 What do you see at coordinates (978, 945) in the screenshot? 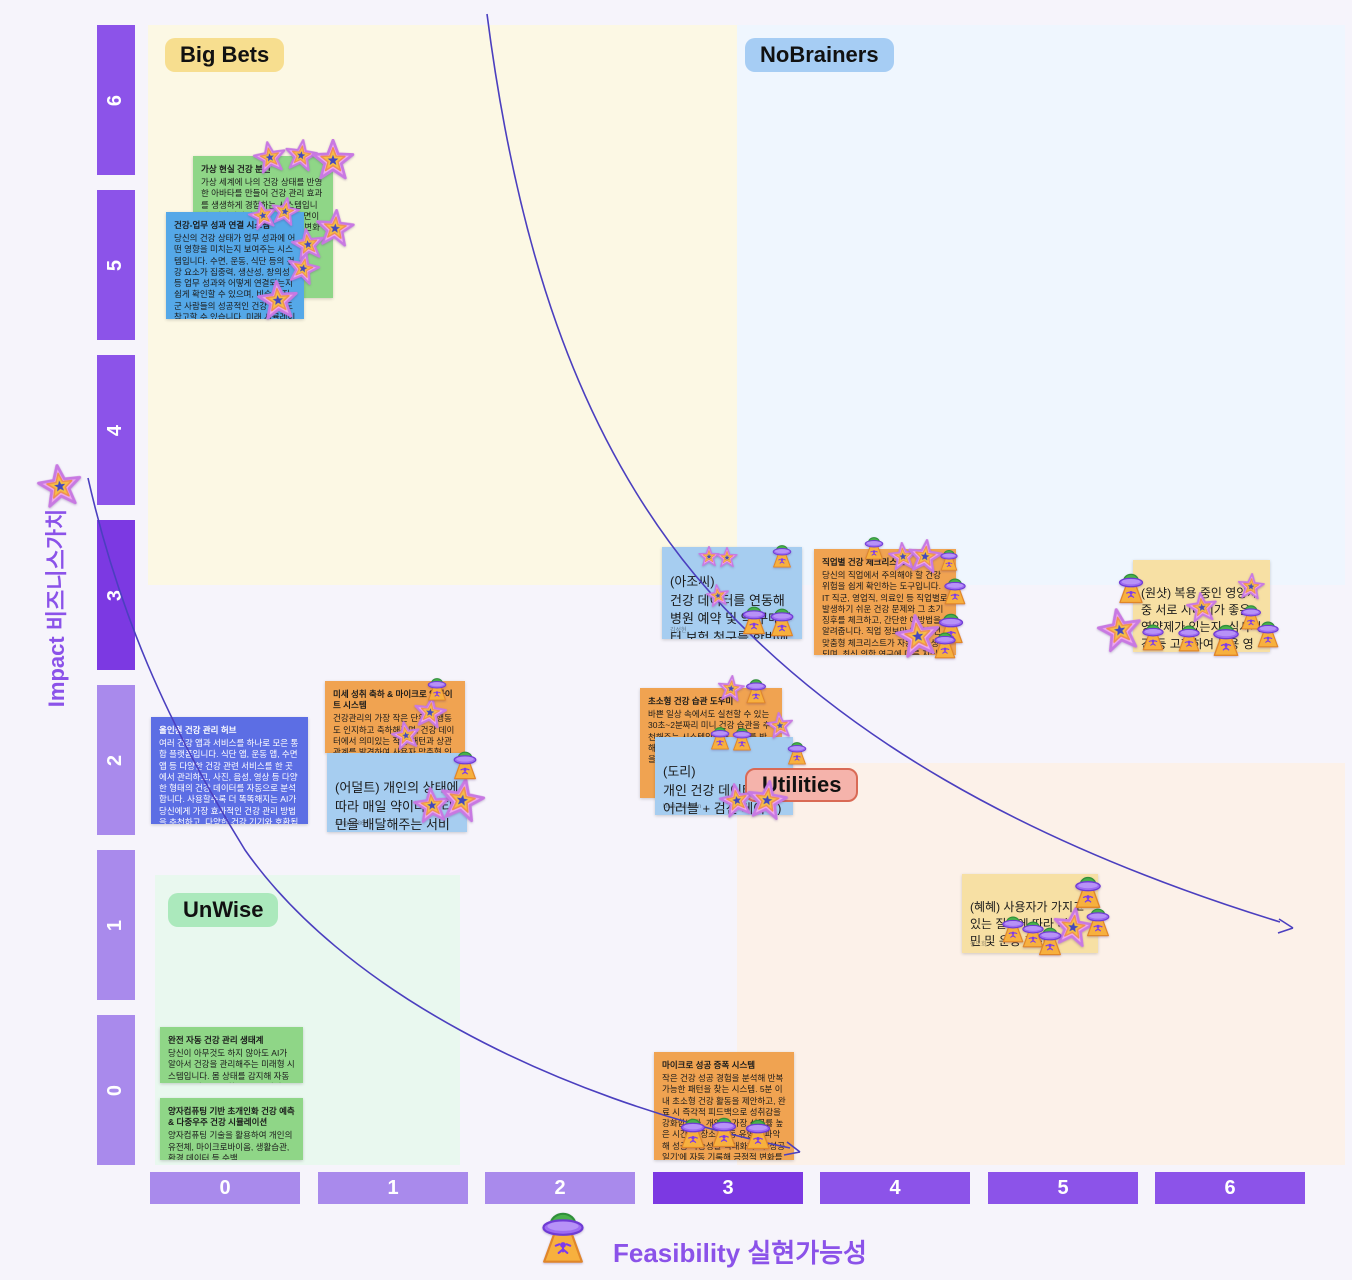
I see `note-author: 장도희` at bounding box center [978, 945].